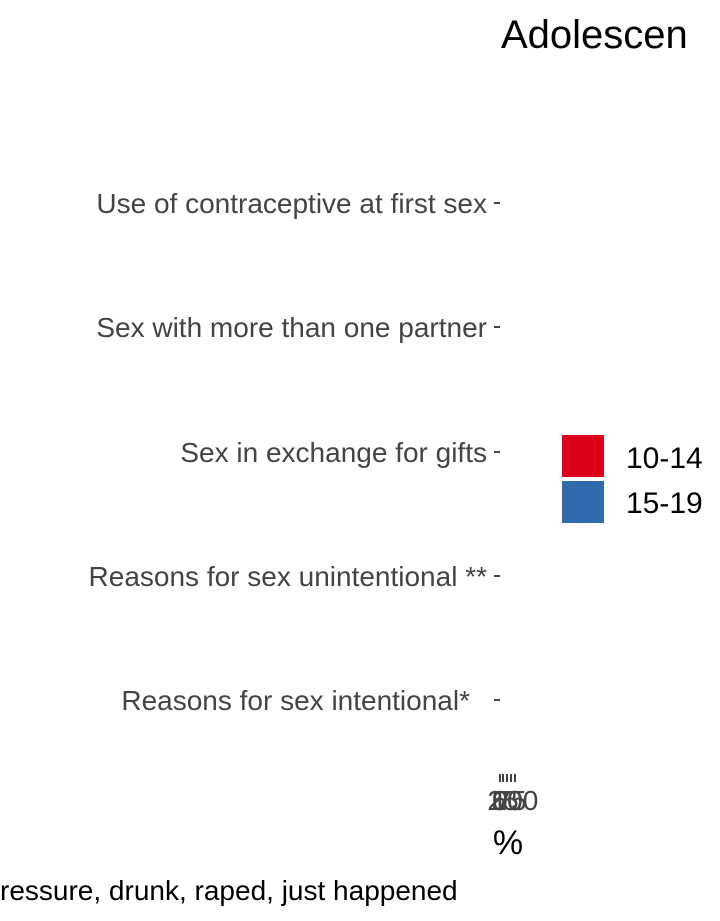 This screenshot has height=921, width=720. I want to click on legend-label-10-14: 10-14, so click(664, 458).